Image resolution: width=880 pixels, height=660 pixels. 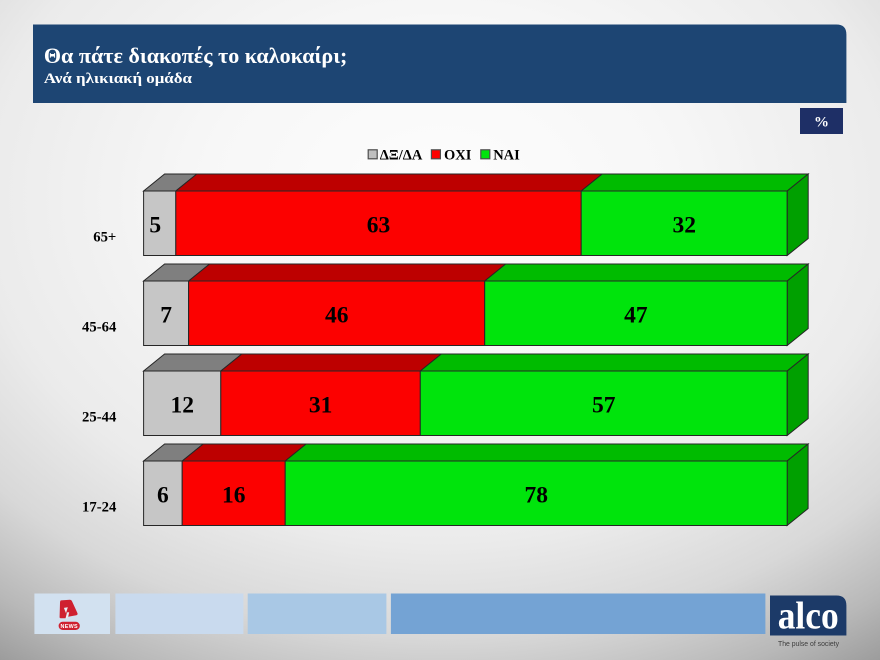 I want to click on svg-text: NEWS, so click(x=69, y=627).